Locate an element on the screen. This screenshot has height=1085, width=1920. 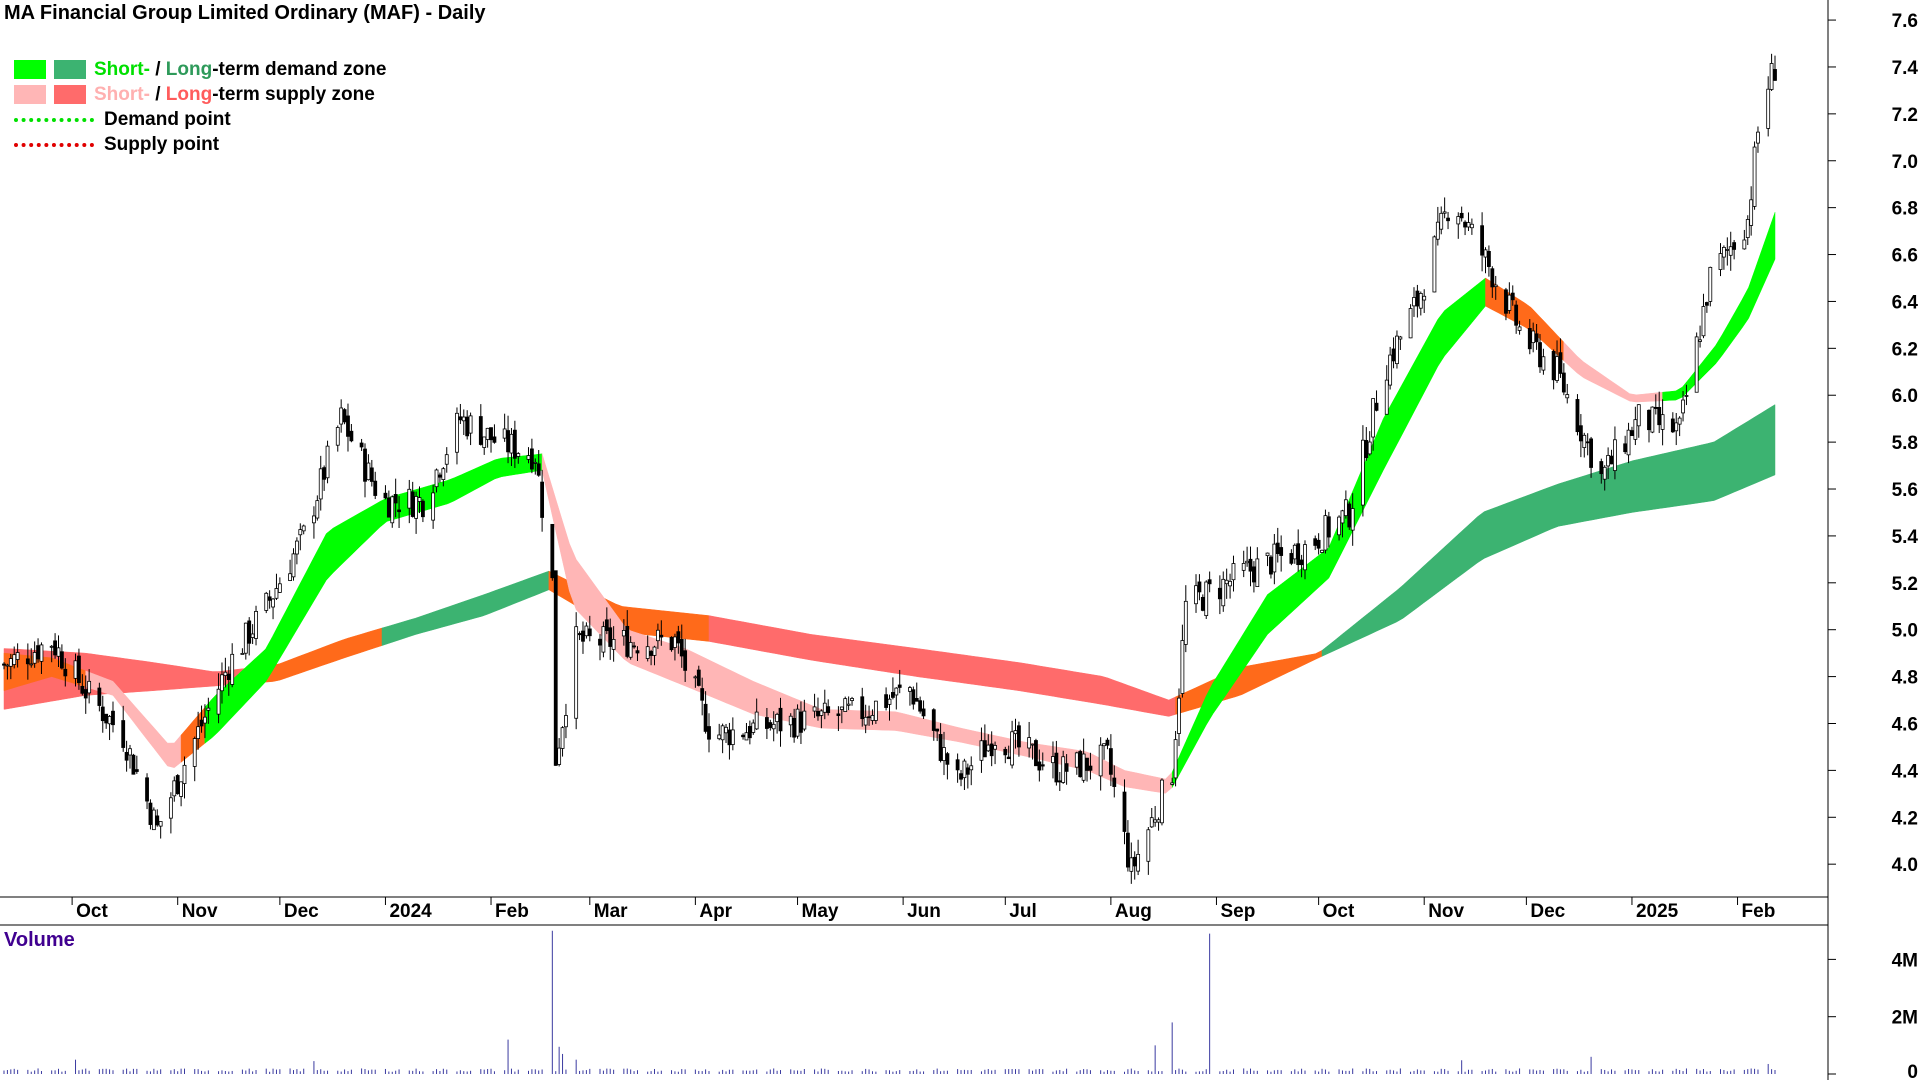
date-tick-label: Jun is located at coordinates (924, 911).